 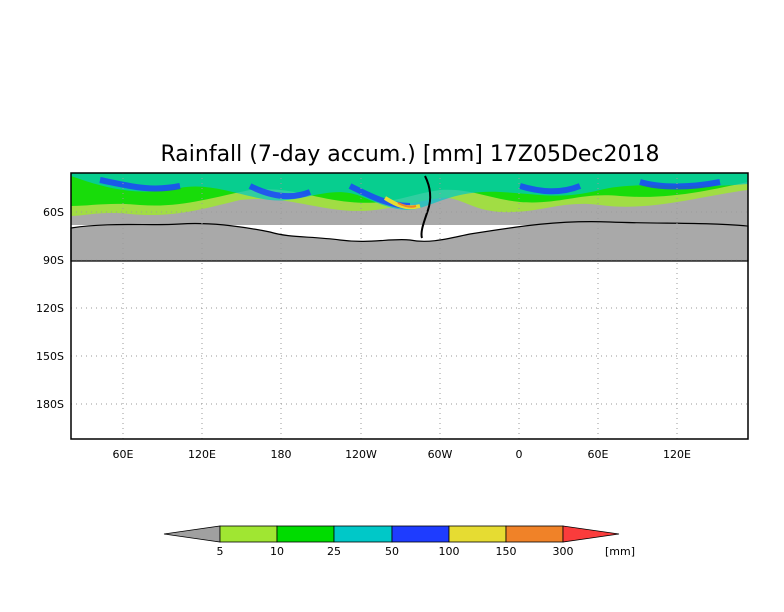 What do you see at coordinates (449, 551) in the screenshot?
I see `legend-tick: 100` at bounding box center [449, 551].